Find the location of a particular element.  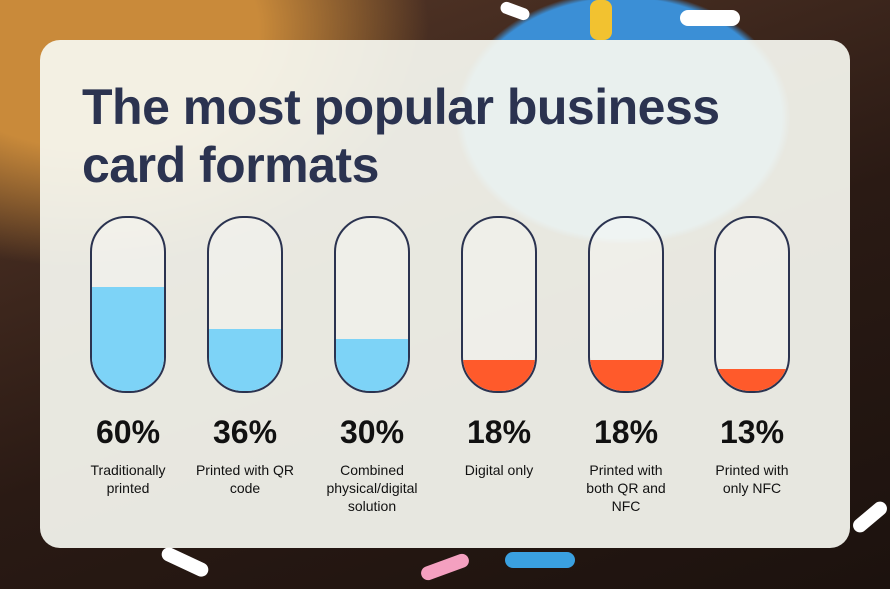

bar-column: 30% Combined physical/digital solution is located at coordinates (372, 365).